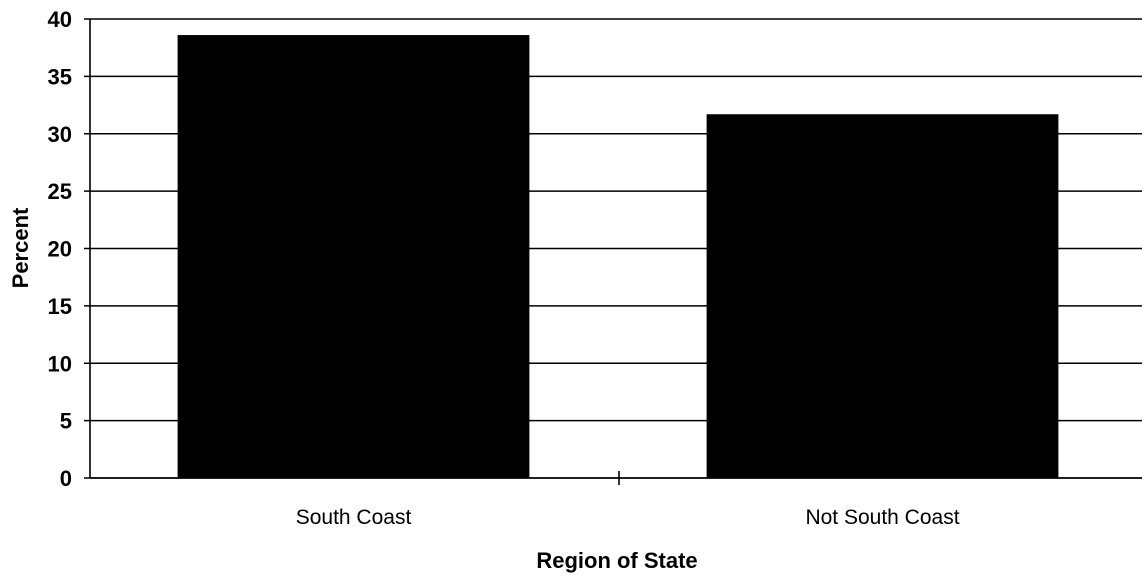  Describe the element at coordinates (616, 560) in the screenshot. I see `x-axis-title: Region of State` at that location.